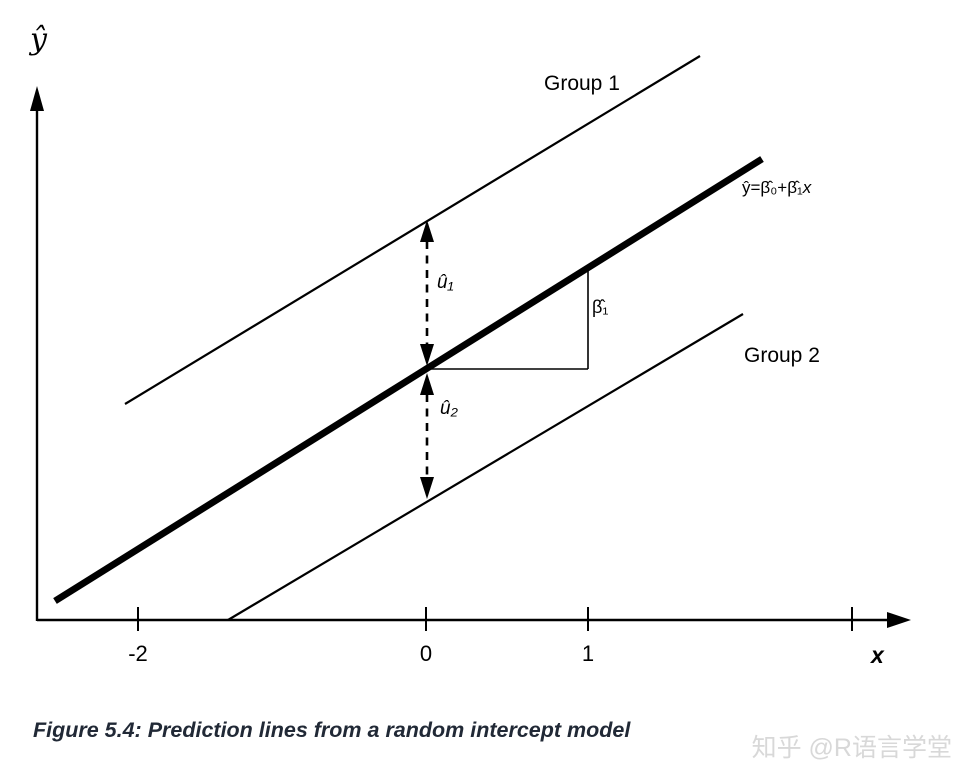 This screenshot has height=781, width=974. I want to click on u1-arrow-bottom-head-icon, so click(427, 355).